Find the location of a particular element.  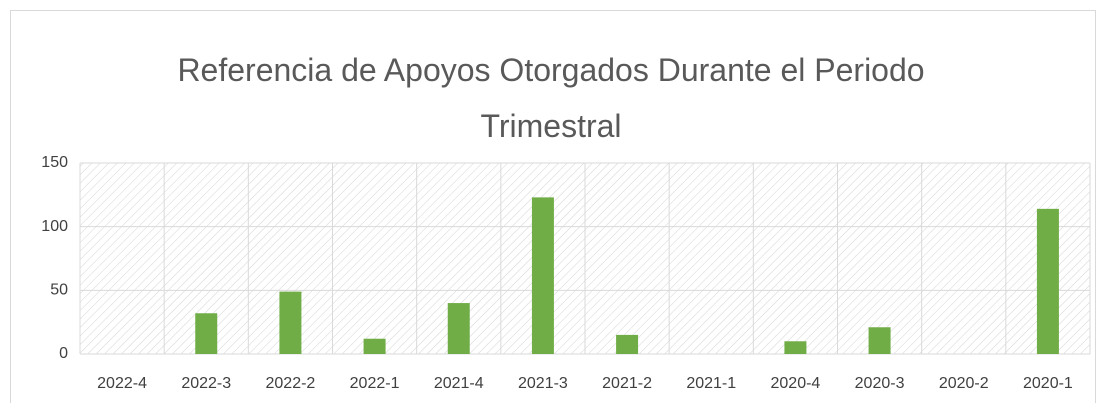

x-tick-label: 2020-2 is located at coordinates (964, 383).